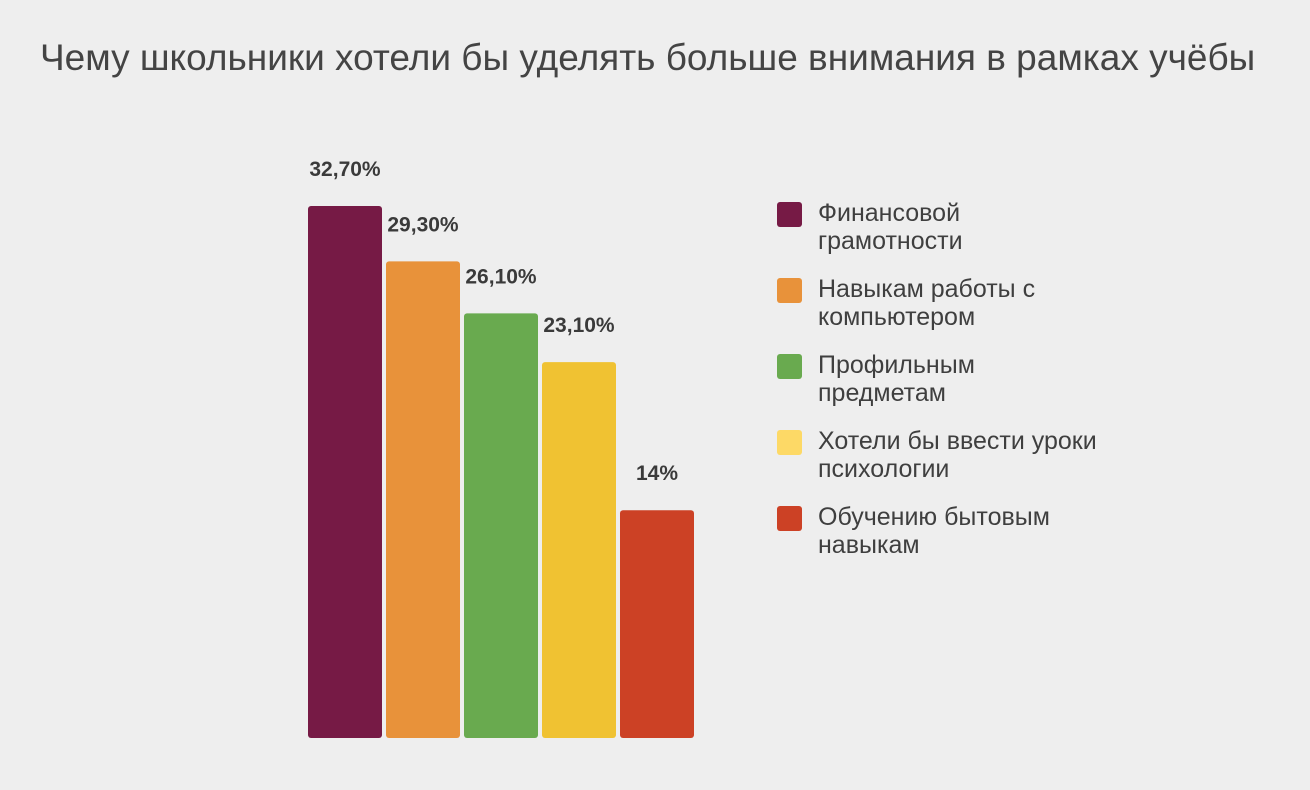 The width and height of the screenshot is (1310, 790). What do you see at coordinates (934, 531) in the screenshot?
I see `legend-label: Обучению бытовым навыкам` at bounding box center [934, 531].